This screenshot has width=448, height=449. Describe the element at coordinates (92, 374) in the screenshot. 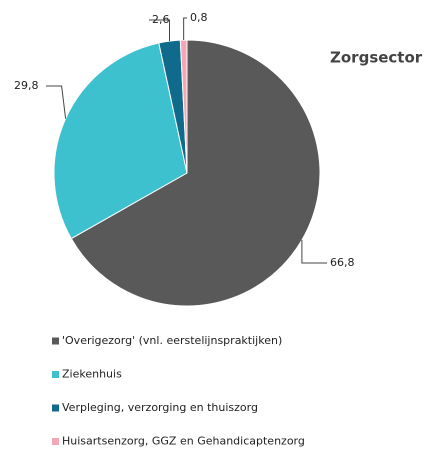

I see `legend-label: Ziekenhuis` at that location.